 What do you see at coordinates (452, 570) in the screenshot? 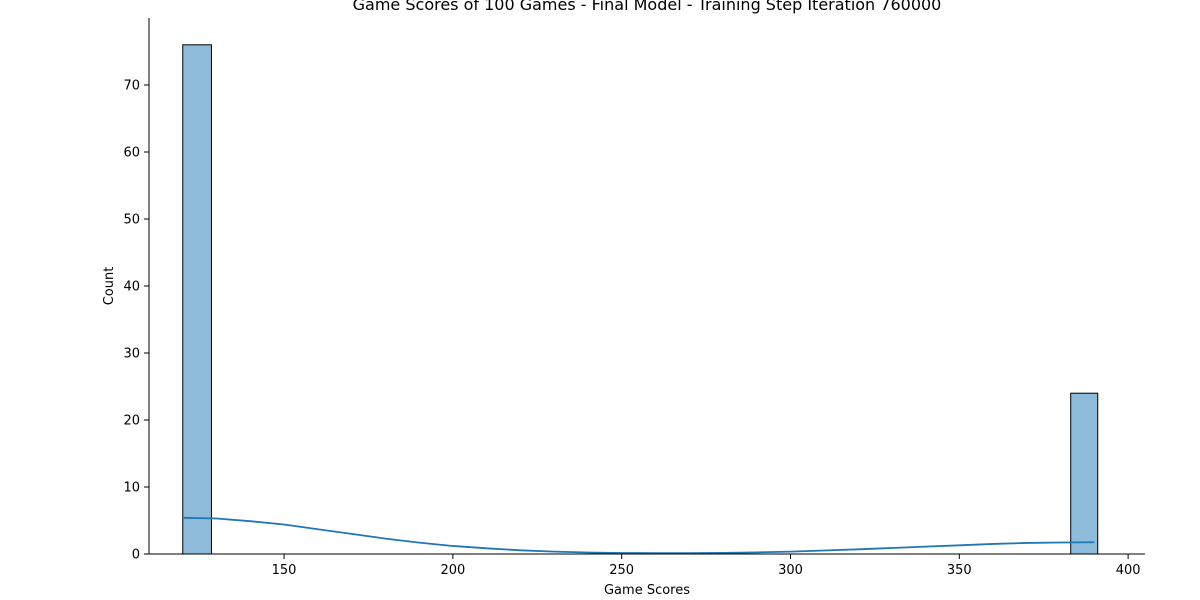
I see `x-tick-label: 200` at bounding box center [452, 570].